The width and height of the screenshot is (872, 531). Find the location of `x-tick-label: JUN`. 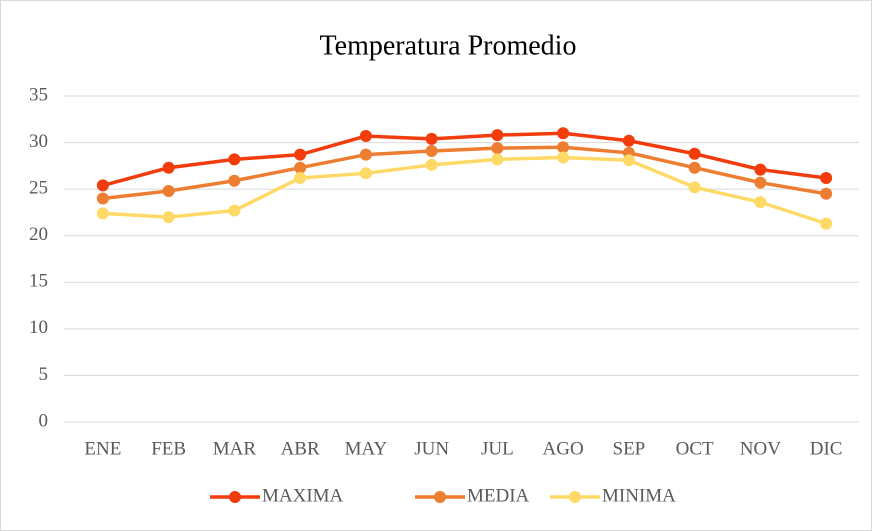

x-tick-label: JUN is located at coordinates (431, 448).